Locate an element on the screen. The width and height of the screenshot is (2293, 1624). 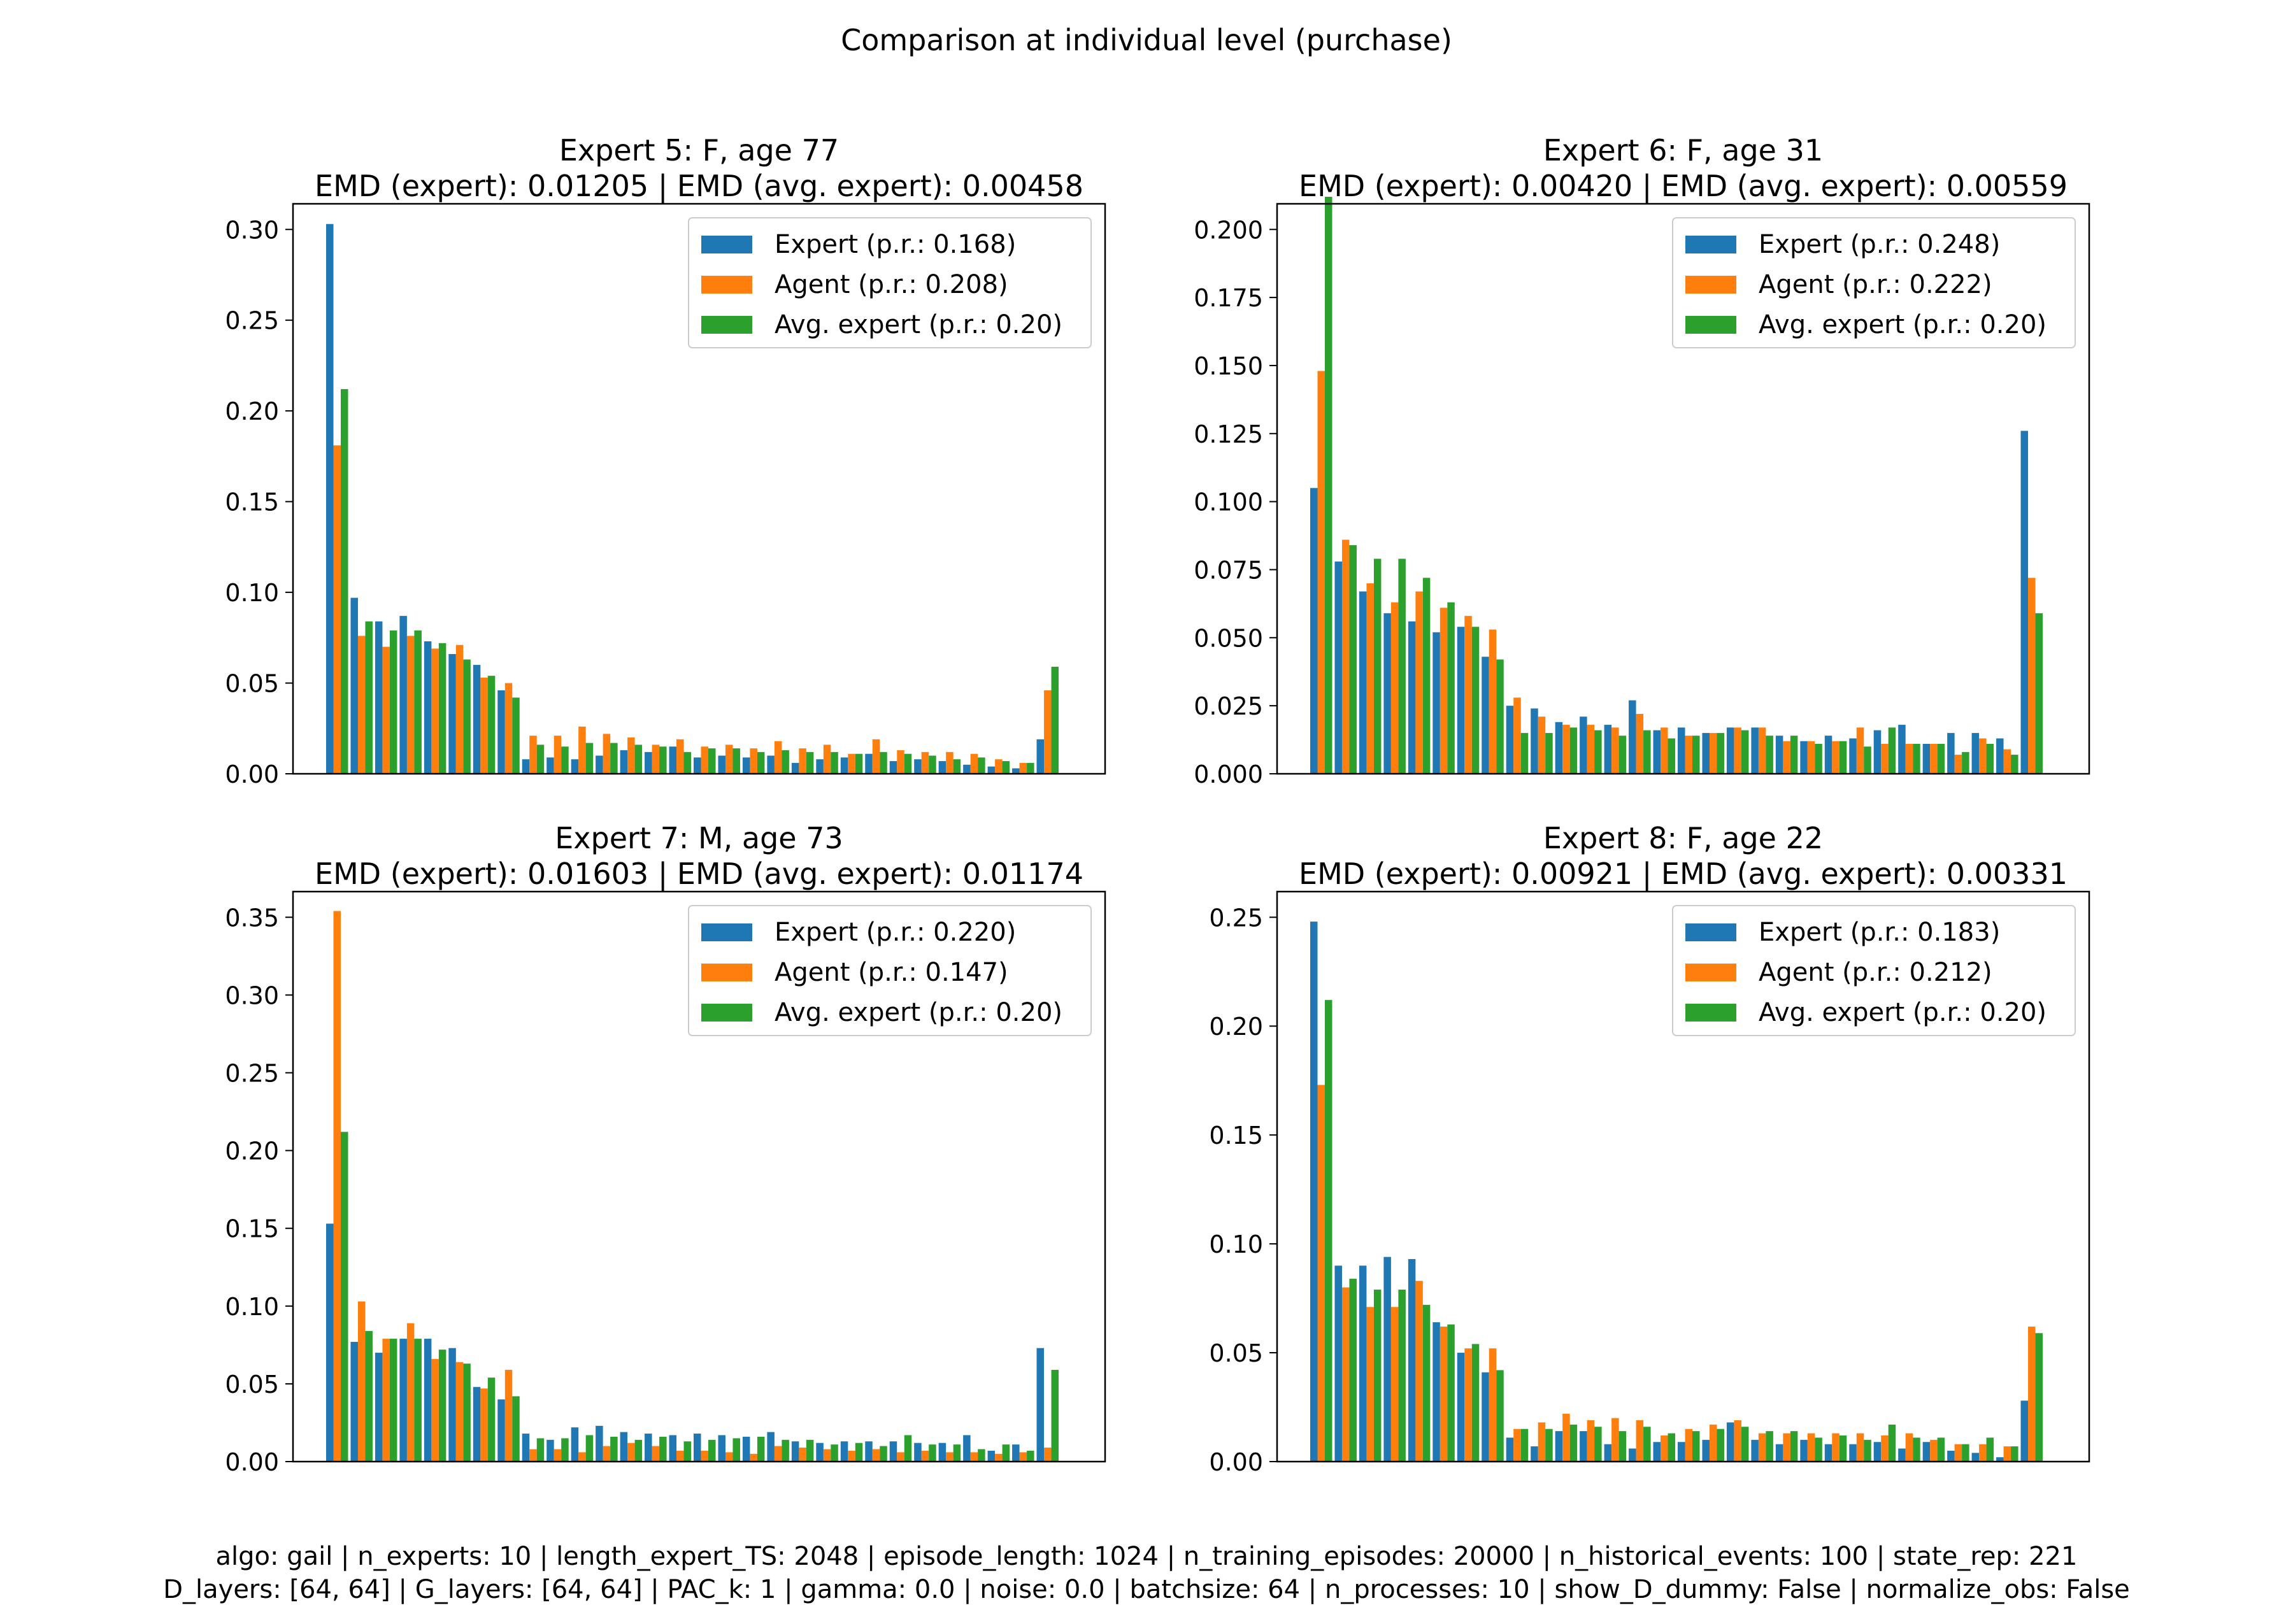
y-tick-label: 0.15 is located at coordinates (1236, 1136).